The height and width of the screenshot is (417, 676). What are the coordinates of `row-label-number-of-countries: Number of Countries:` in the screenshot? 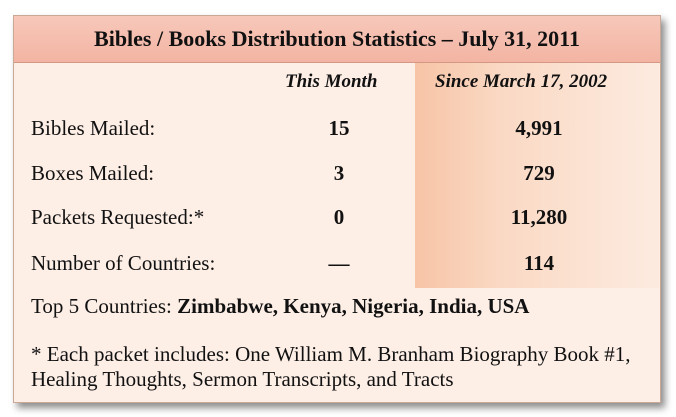 It's located at (123, 263).